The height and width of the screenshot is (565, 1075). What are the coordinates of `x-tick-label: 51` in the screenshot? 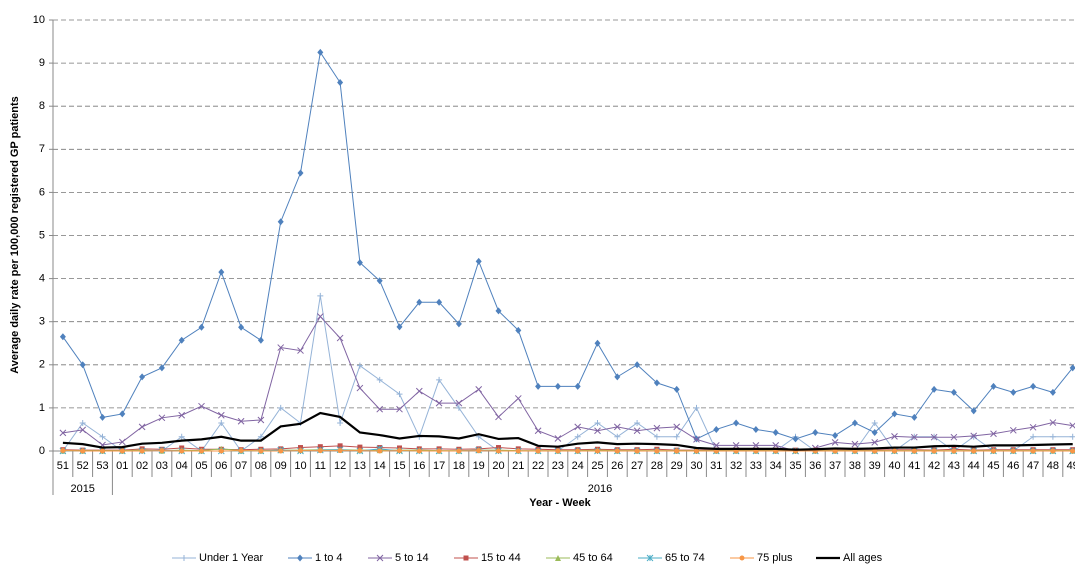 It's located at (63, 466).